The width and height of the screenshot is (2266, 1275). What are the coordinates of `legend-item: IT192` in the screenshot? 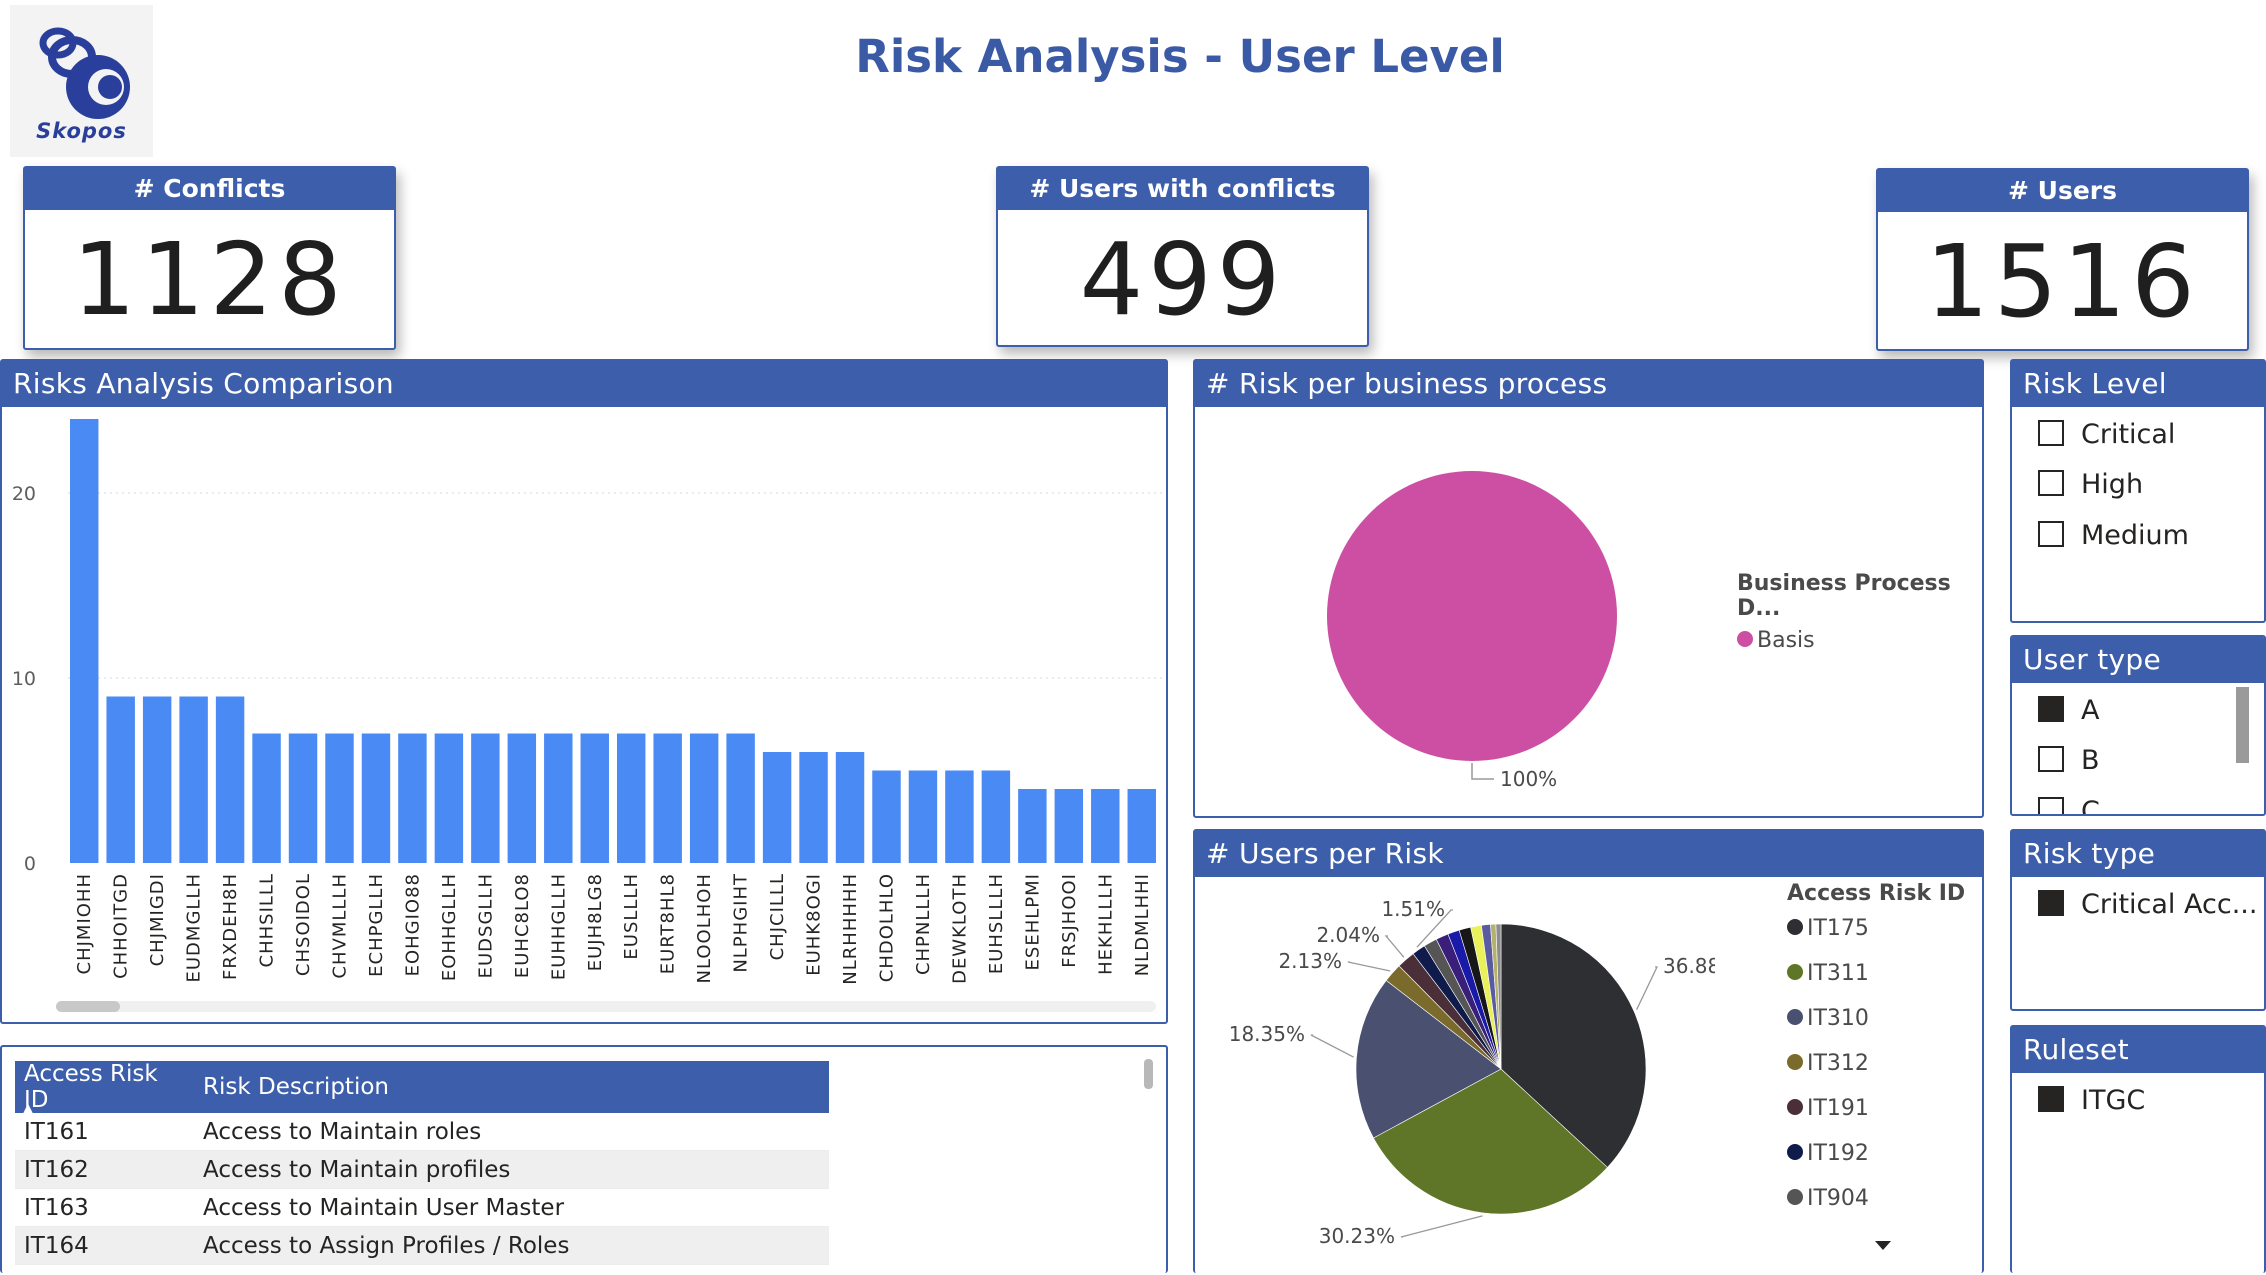 It's located at (1876, 1153).